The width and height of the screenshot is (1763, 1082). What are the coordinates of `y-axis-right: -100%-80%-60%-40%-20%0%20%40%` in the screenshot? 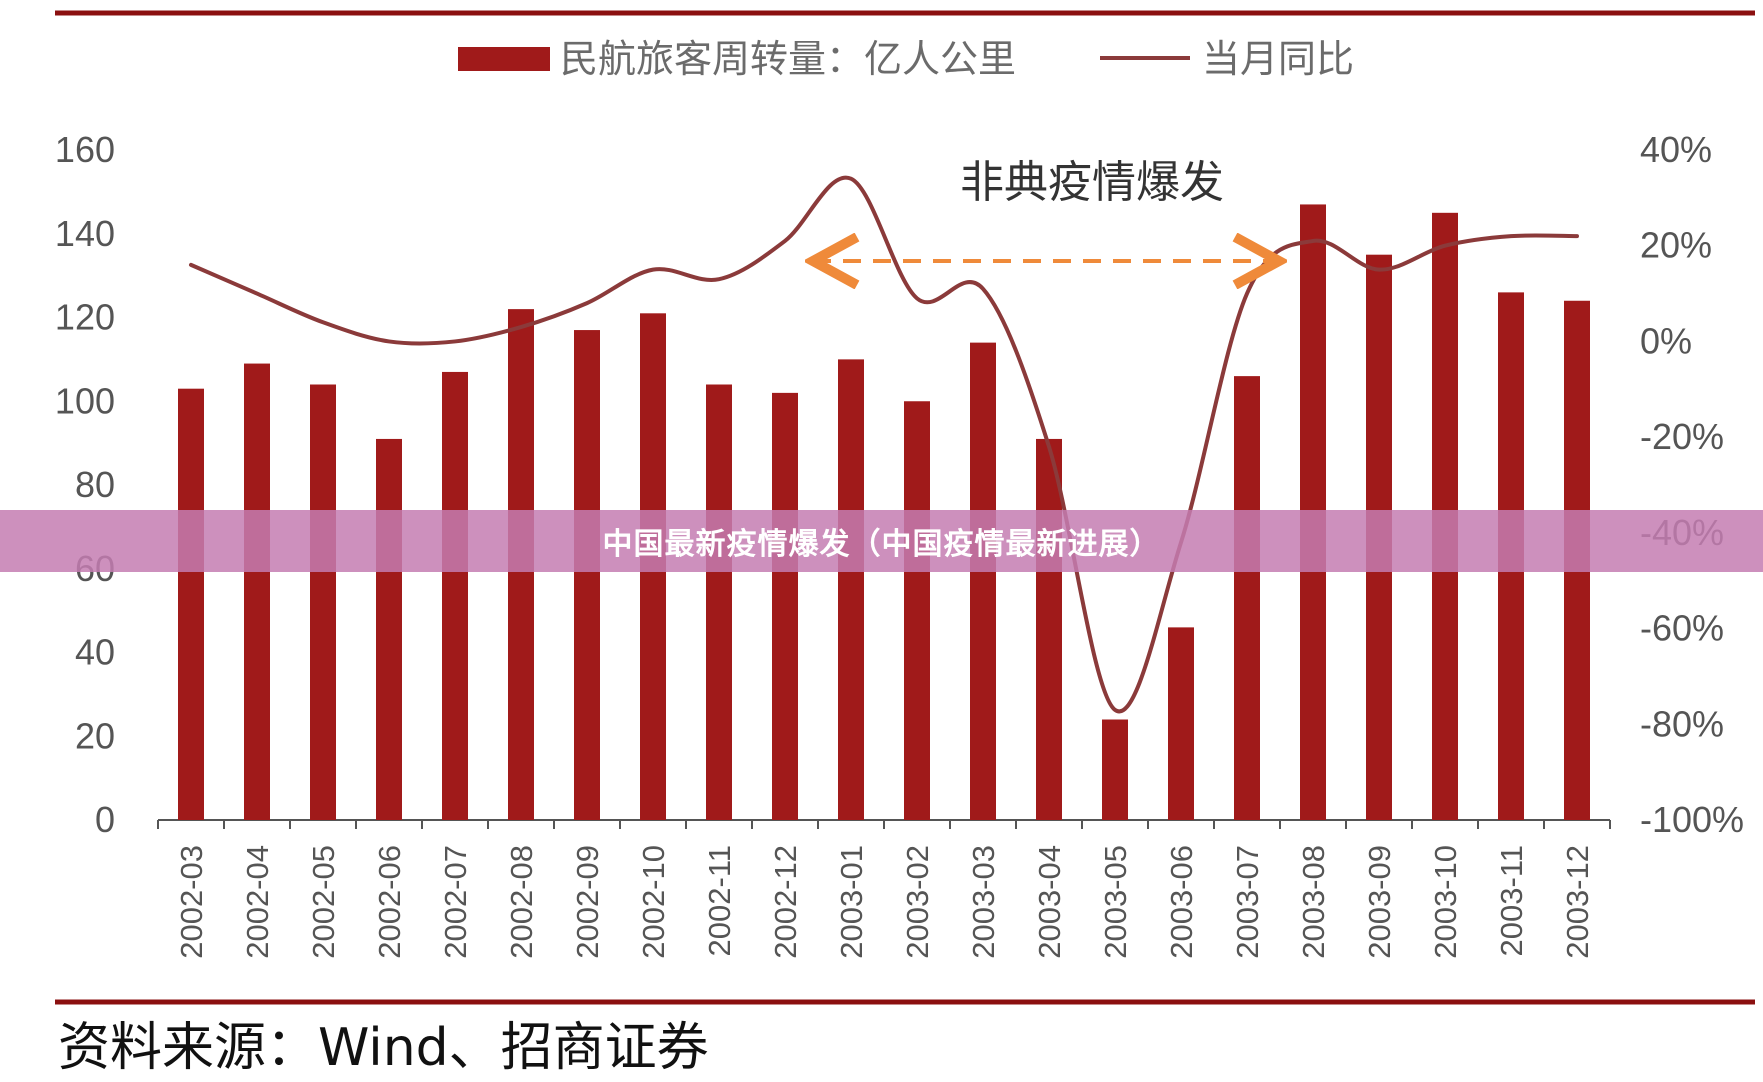 It's located at (1692, 484).